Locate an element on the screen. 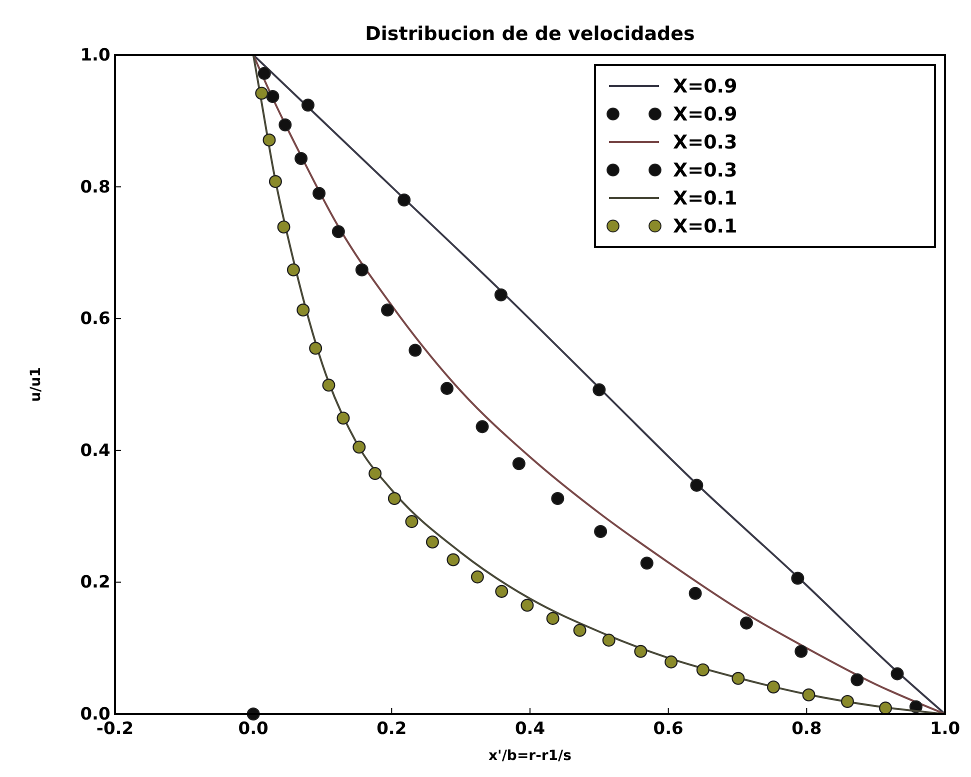  x-tick-label: 0.4 is located at coordinates (530, 729).